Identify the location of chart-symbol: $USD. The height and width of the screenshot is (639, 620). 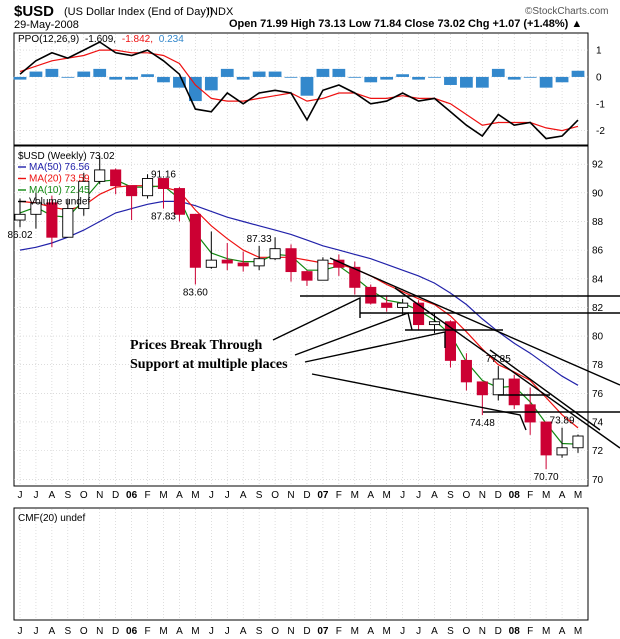
(34, 11).